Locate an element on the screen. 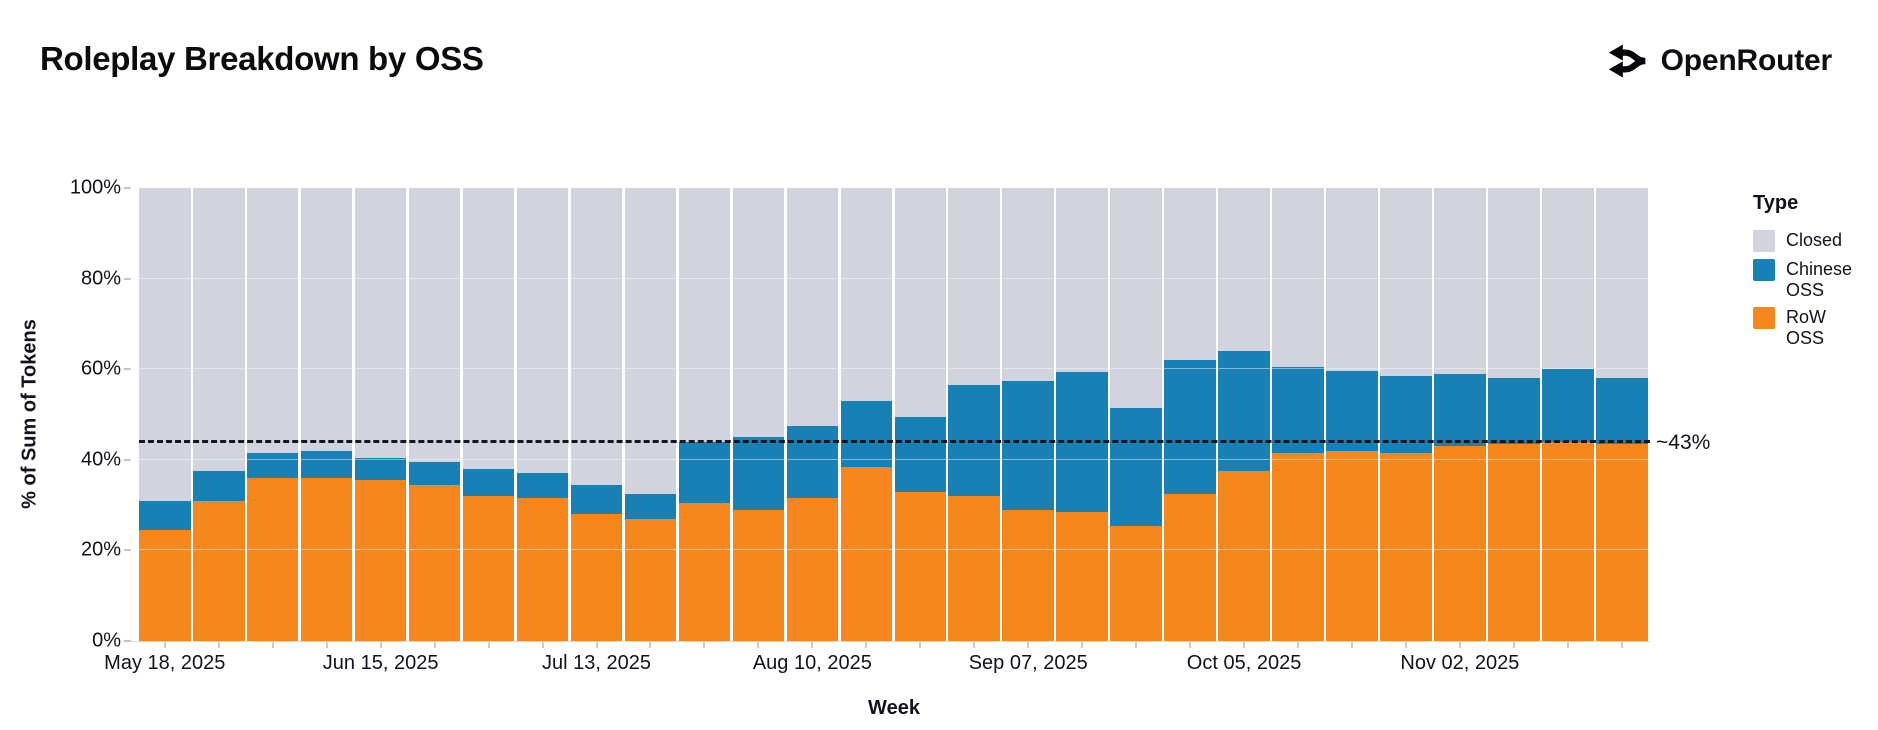 This screenshot has height=730, width=1878. bar-week-oct-05-2025 is located at coordinates (1244, 414).